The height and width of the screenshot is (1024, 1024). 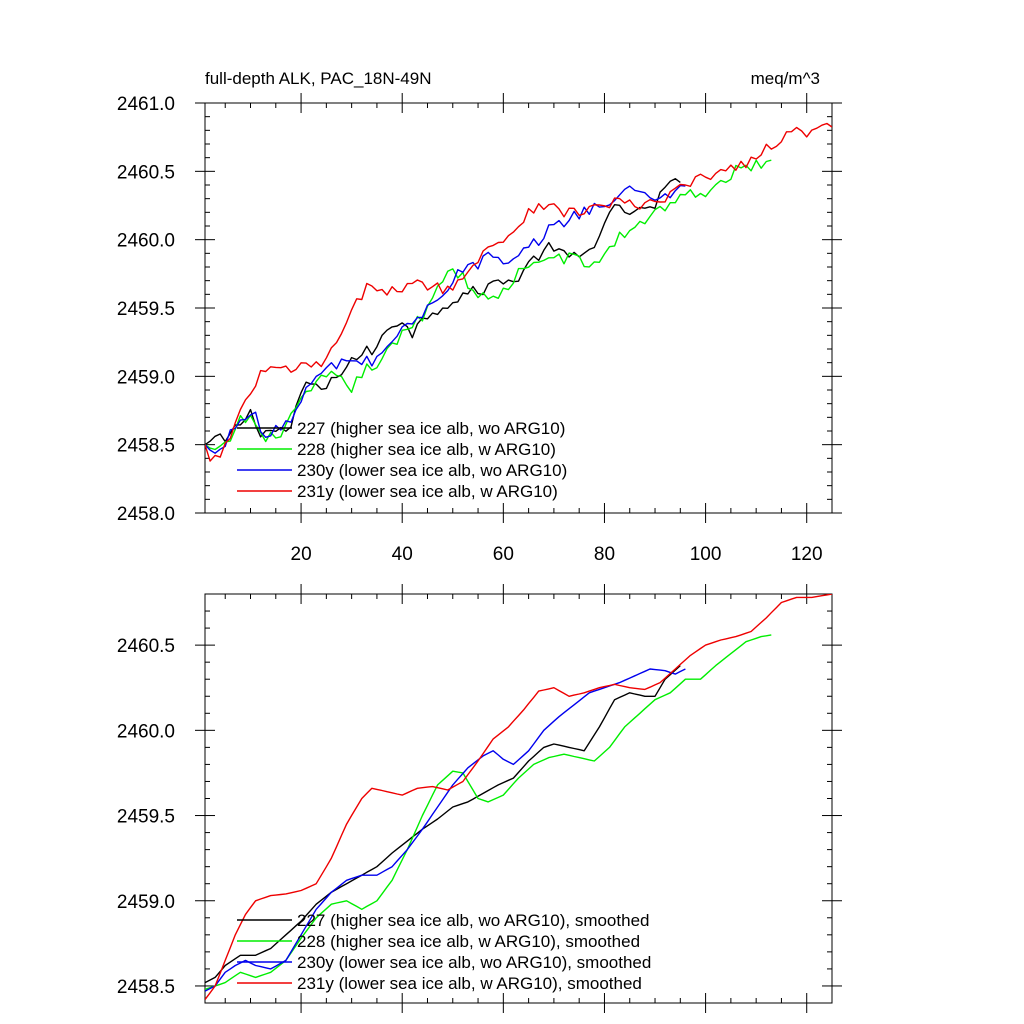 What do you see at coordinates (431, 428) in the screenshot?
I see `legend-label: 227 (higher sea ice alb, wo ARG10)` at bounding box center [431, 428].